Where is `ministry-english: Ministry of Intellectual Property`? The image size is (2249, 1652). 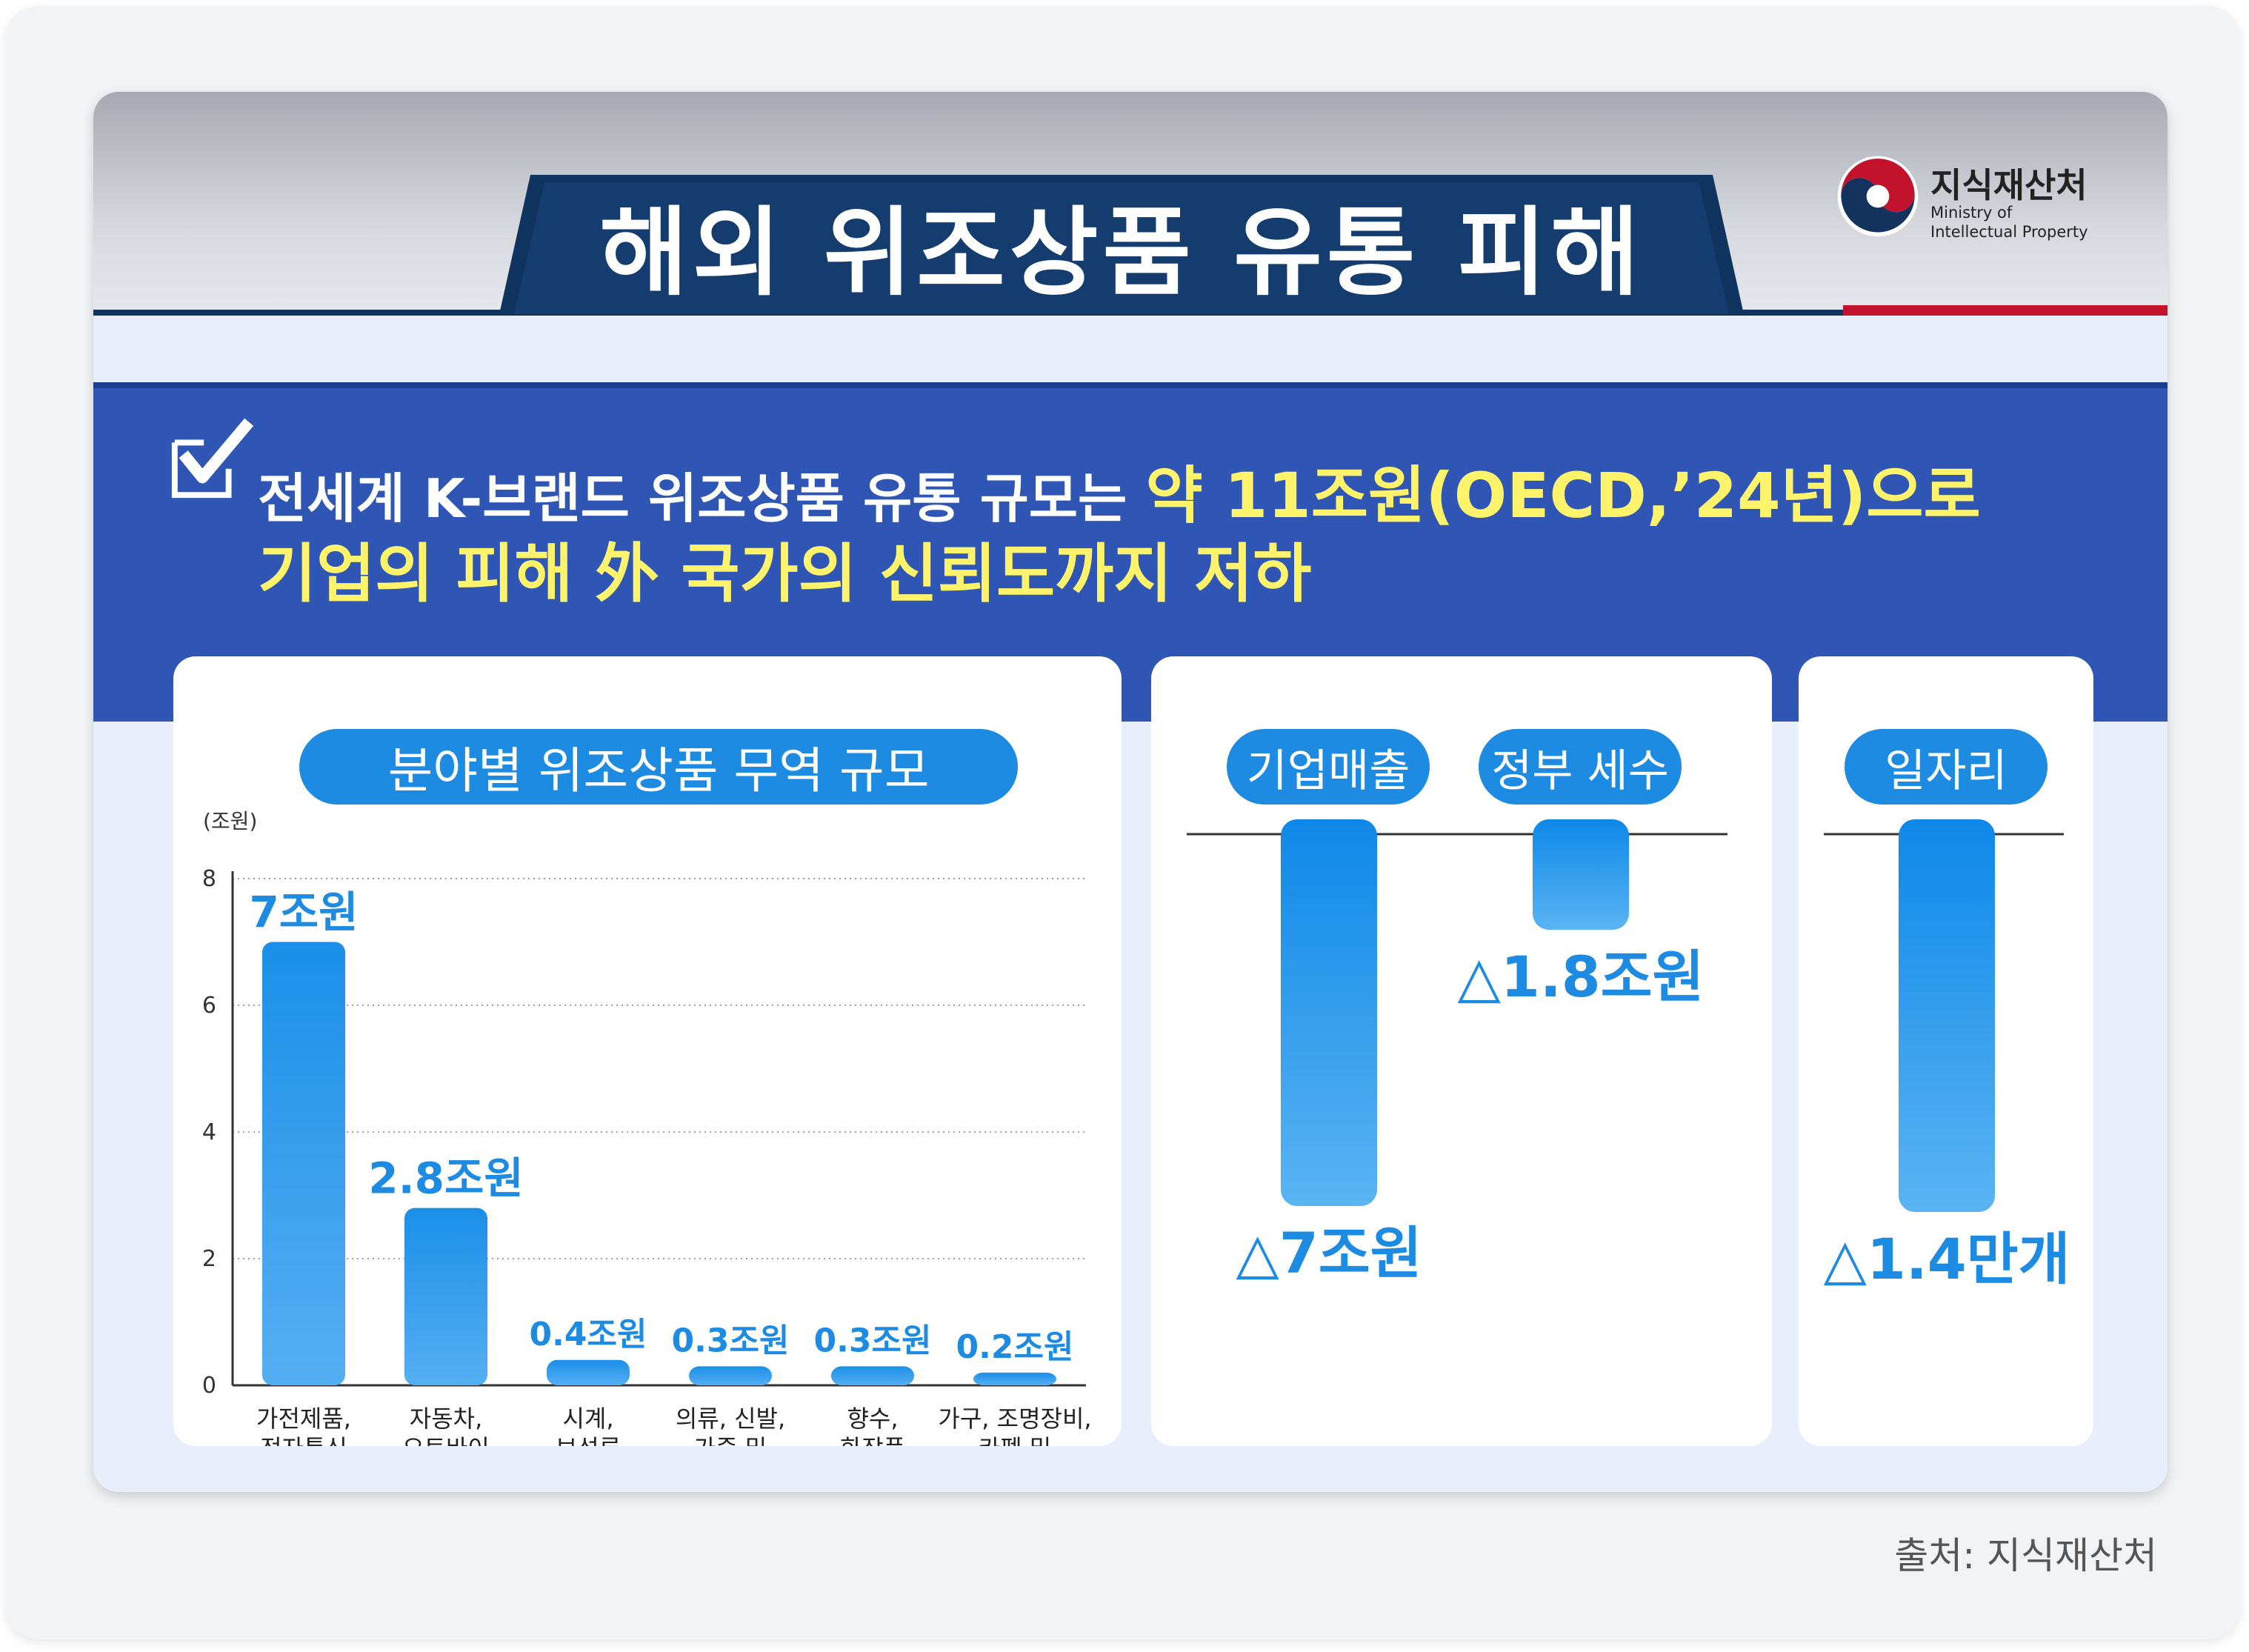
ministry-english: Ministry of Intellectual Property is located at coordinates (2026, 222).